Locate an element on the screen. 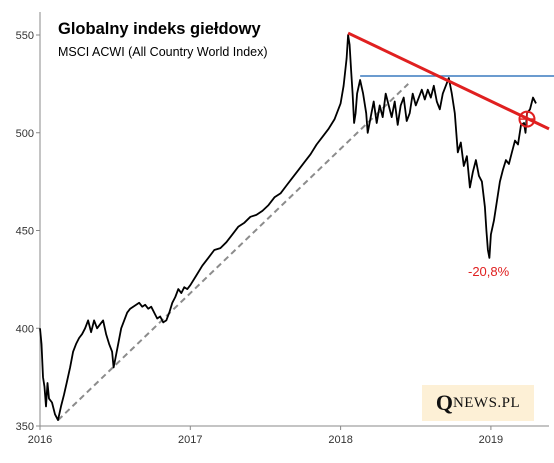 The image size is (554, 463). x-tick-label: 2019 is located at coordinates (491, 440).